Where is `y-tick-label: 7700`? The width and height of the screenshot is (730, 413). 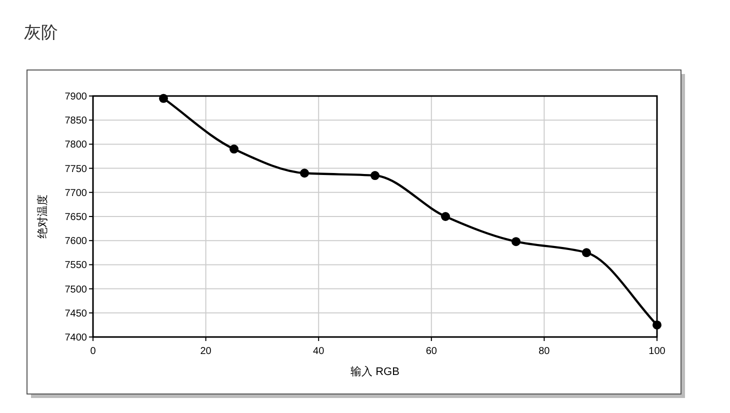
y-tick-label: 7700 is located at coordinates (76, 193).